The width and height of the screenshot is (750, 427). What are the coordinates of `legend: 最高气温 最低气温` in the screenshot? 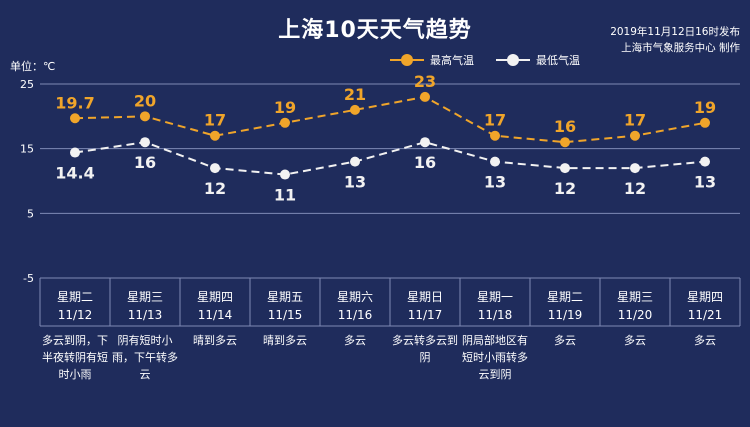 It's located at (496, 60).